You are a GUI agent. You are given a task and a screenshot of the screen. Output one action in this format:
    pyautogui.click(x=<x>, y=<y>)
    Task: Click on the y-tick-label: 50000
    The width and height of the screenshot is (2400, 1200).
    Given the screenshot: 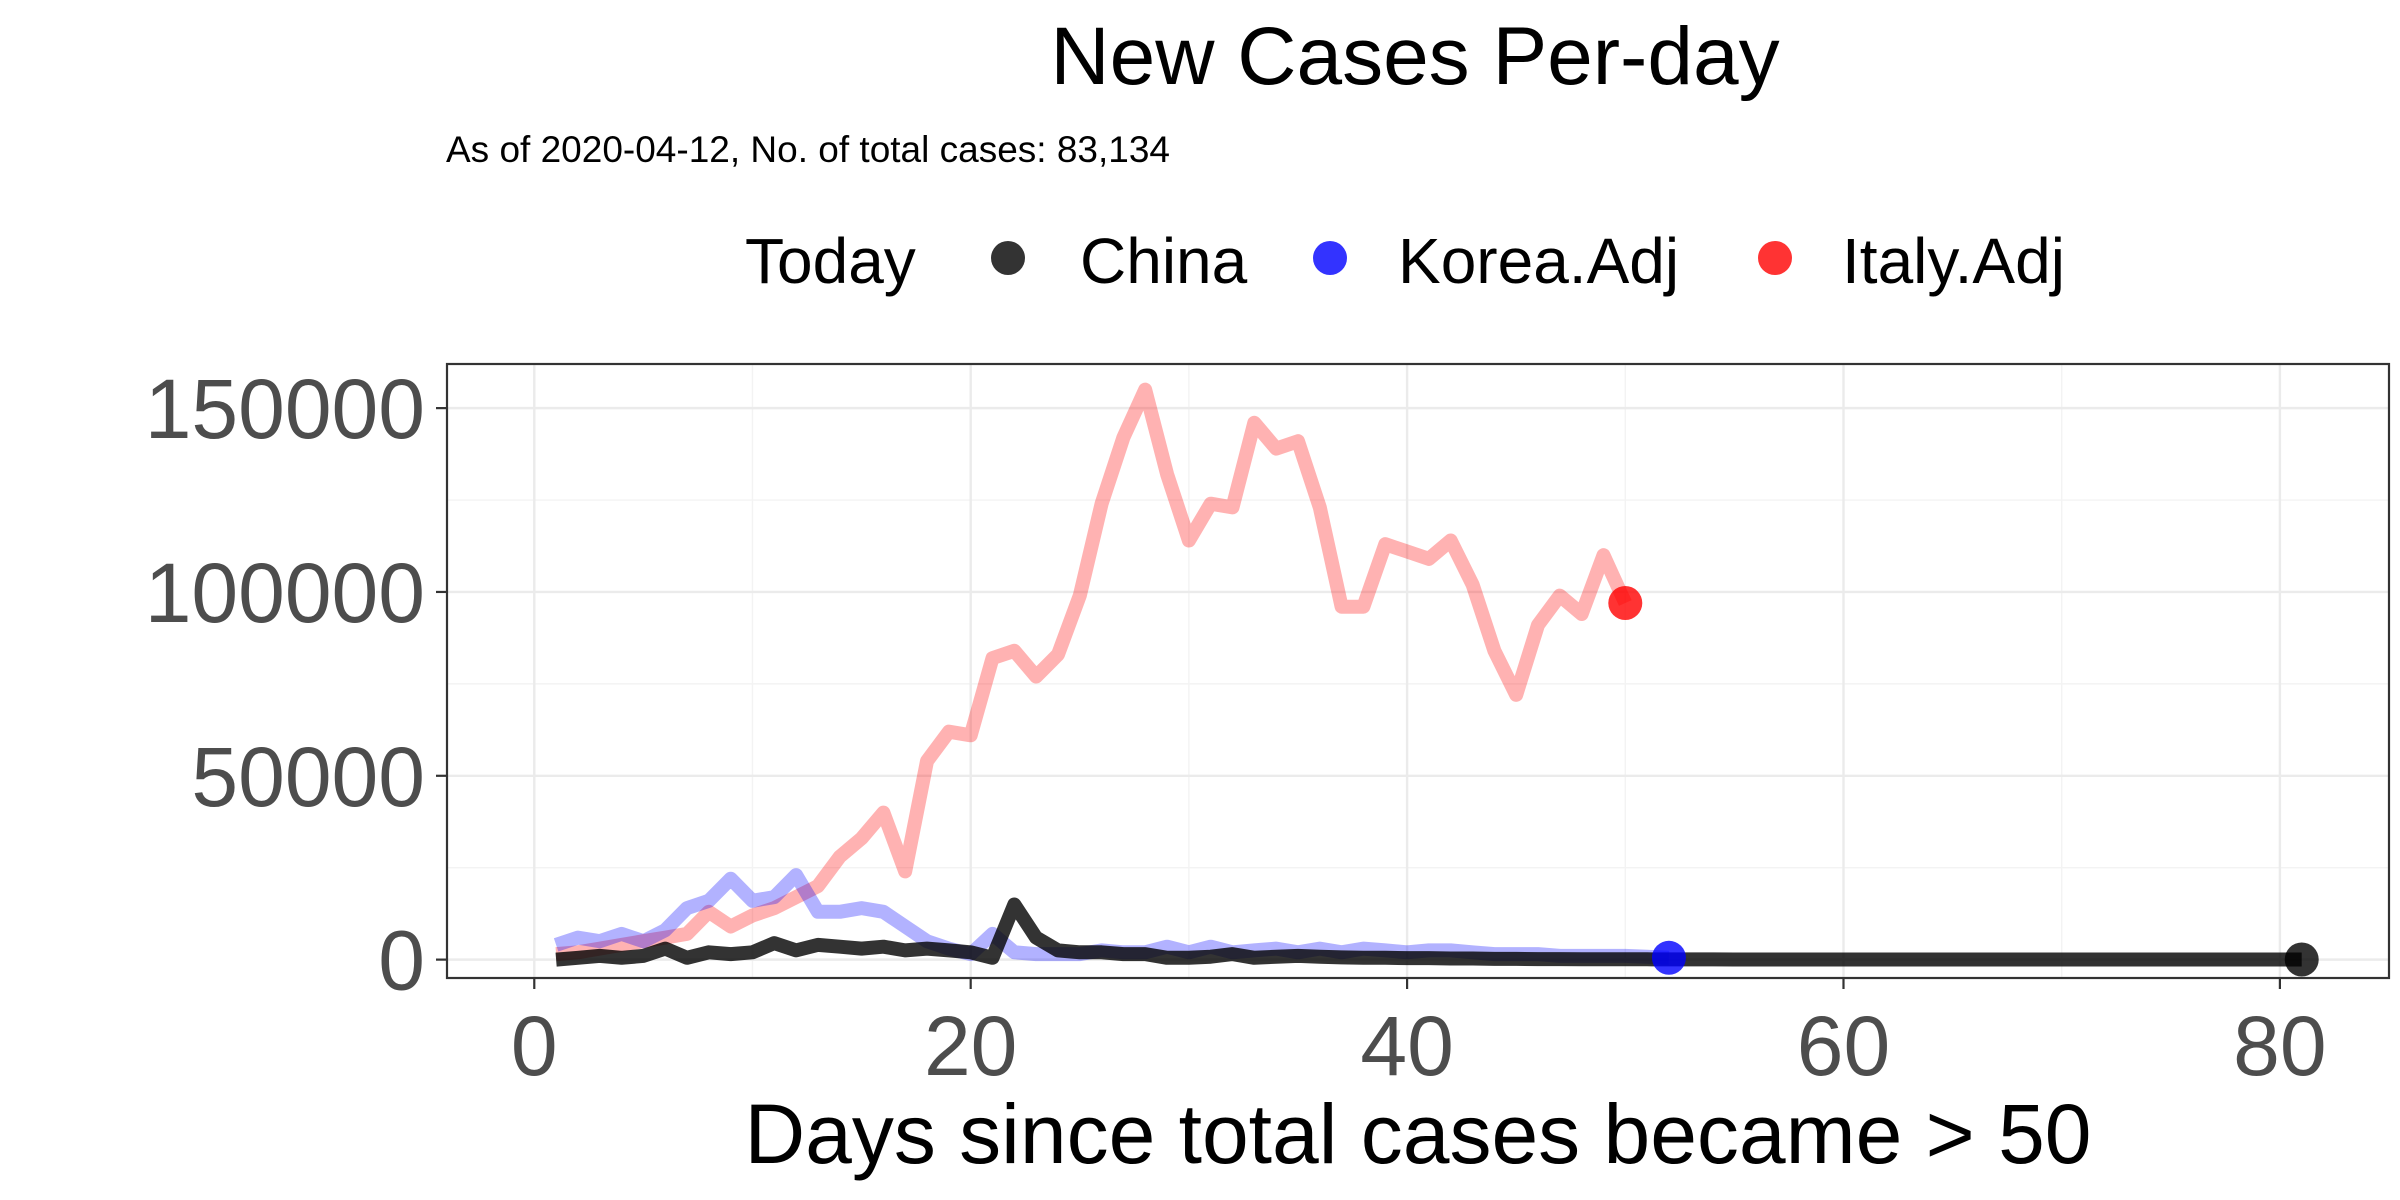 What is the action you would take?
    pyautogui.click(x=308, y=777)
    